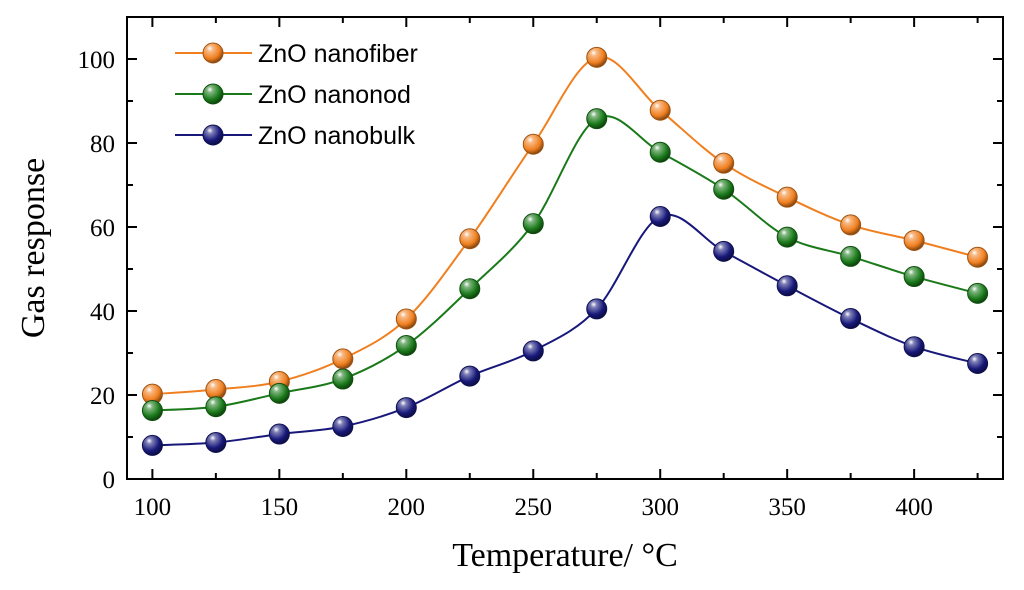  What do you see at coordinates (534, 507) in the screenshot?
I see `x-tick-label: 250` at bounding box center [534, 507].